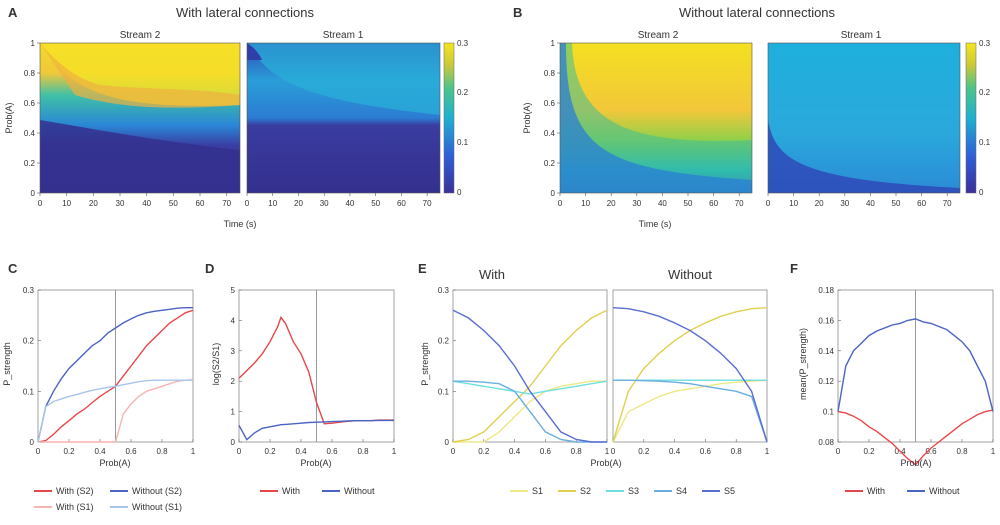 The image size is (1000, 525). Describe the element at coordinates (30, 103) in the screenshot. I see `y-tick-label: 0.6` at that location.